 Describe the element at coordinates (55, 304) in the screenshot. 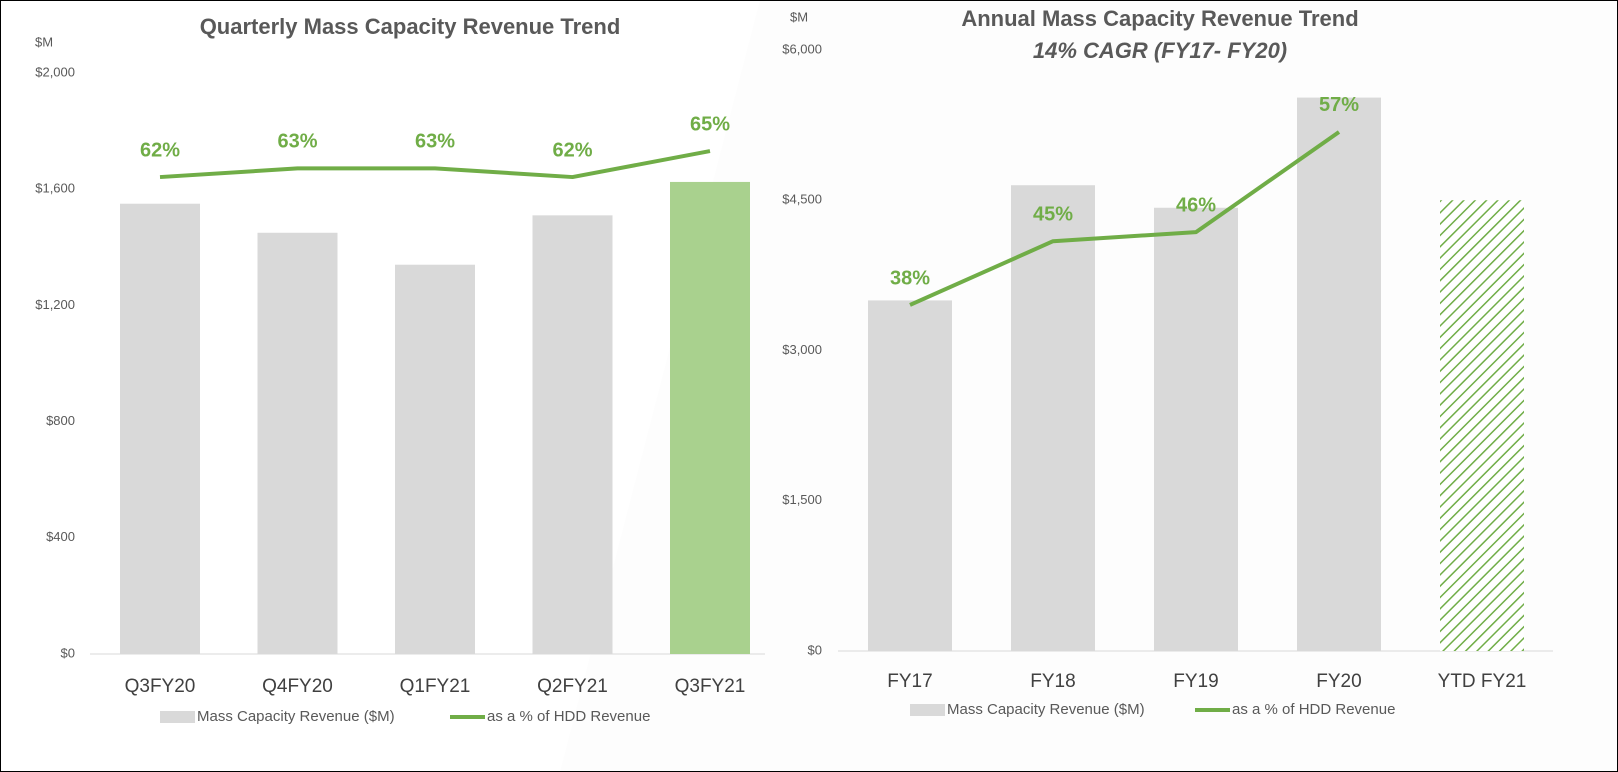

I see `y-tick-label: $1,200` at that location.